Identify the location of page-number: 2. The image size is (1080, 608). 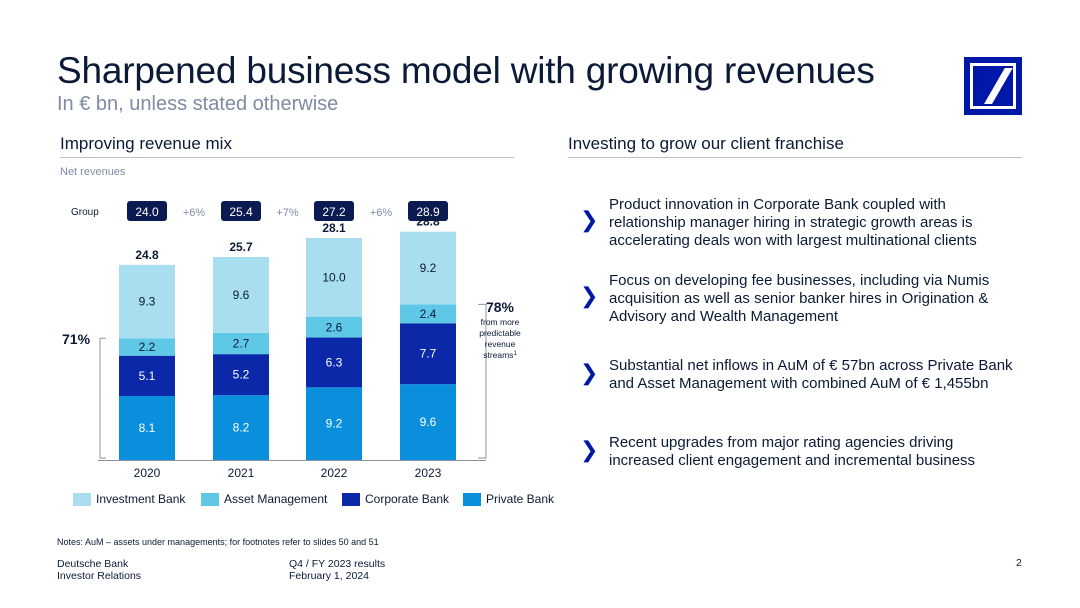
(1019, 563).